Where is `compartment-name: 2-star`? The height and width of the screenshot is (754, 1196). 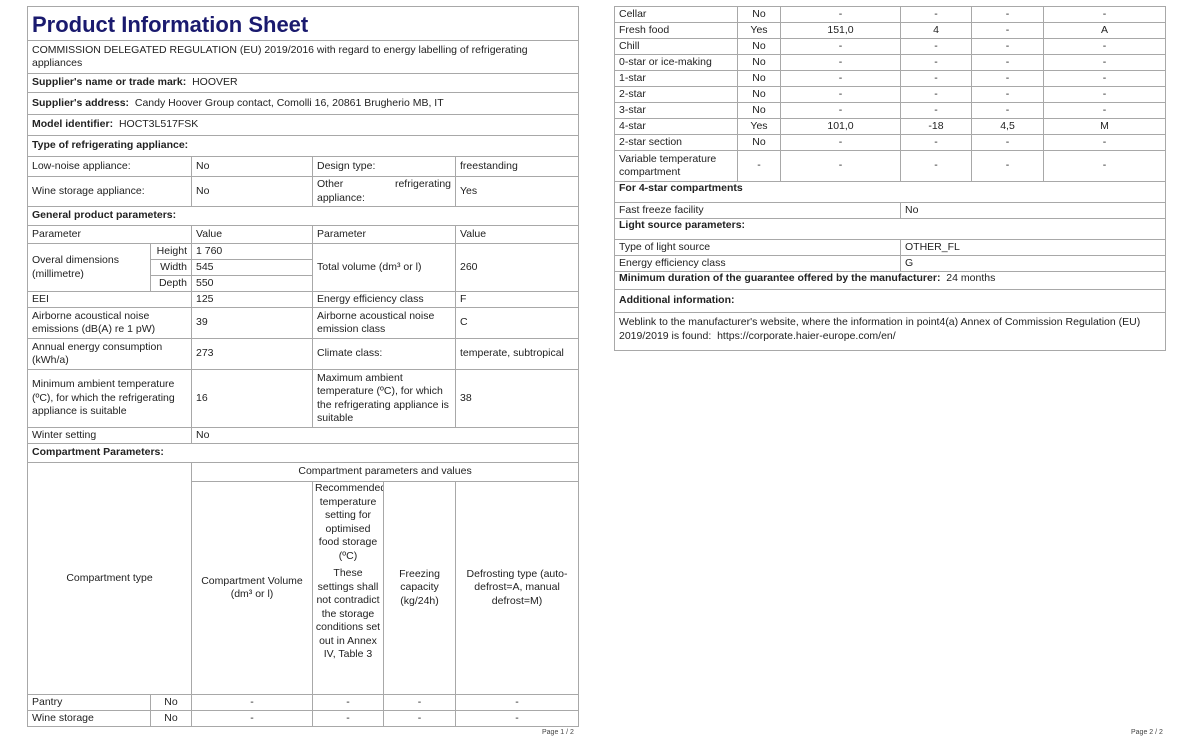 compartment-name: 2-star is located at coordinates (676, 94).